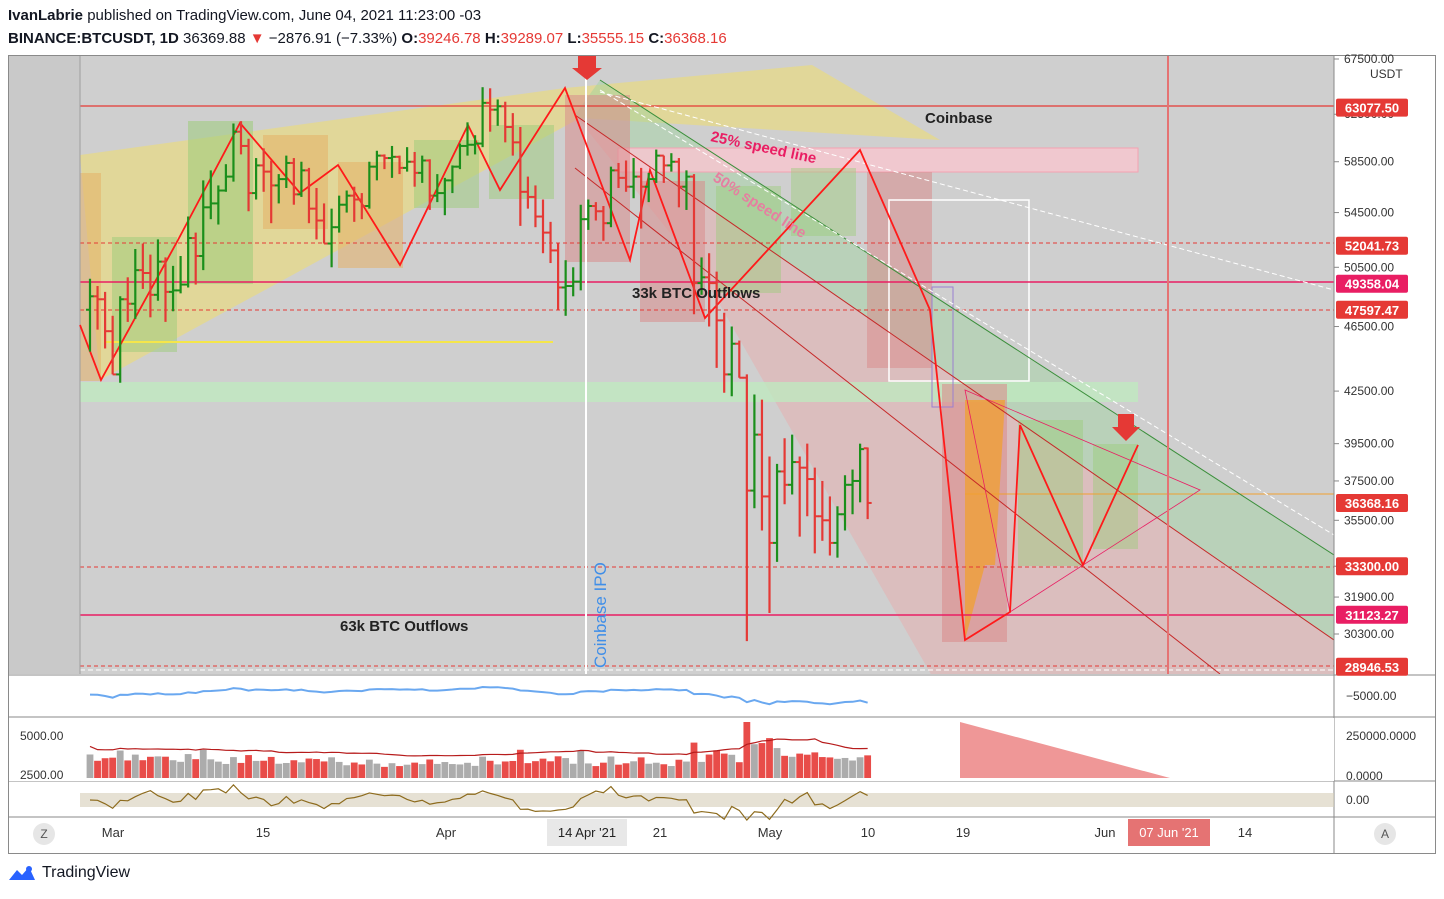 The height and width of the screenshot is (899, 1444). I want to click on footer-brand: TradingView, so click(69, 873).